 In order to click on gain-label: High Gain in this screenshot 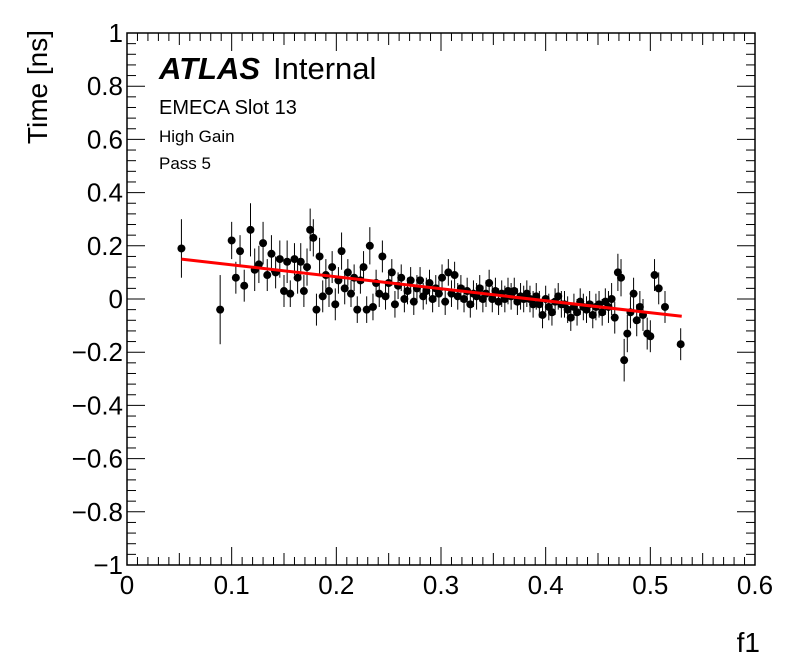, I will do `click(197, 136)`.